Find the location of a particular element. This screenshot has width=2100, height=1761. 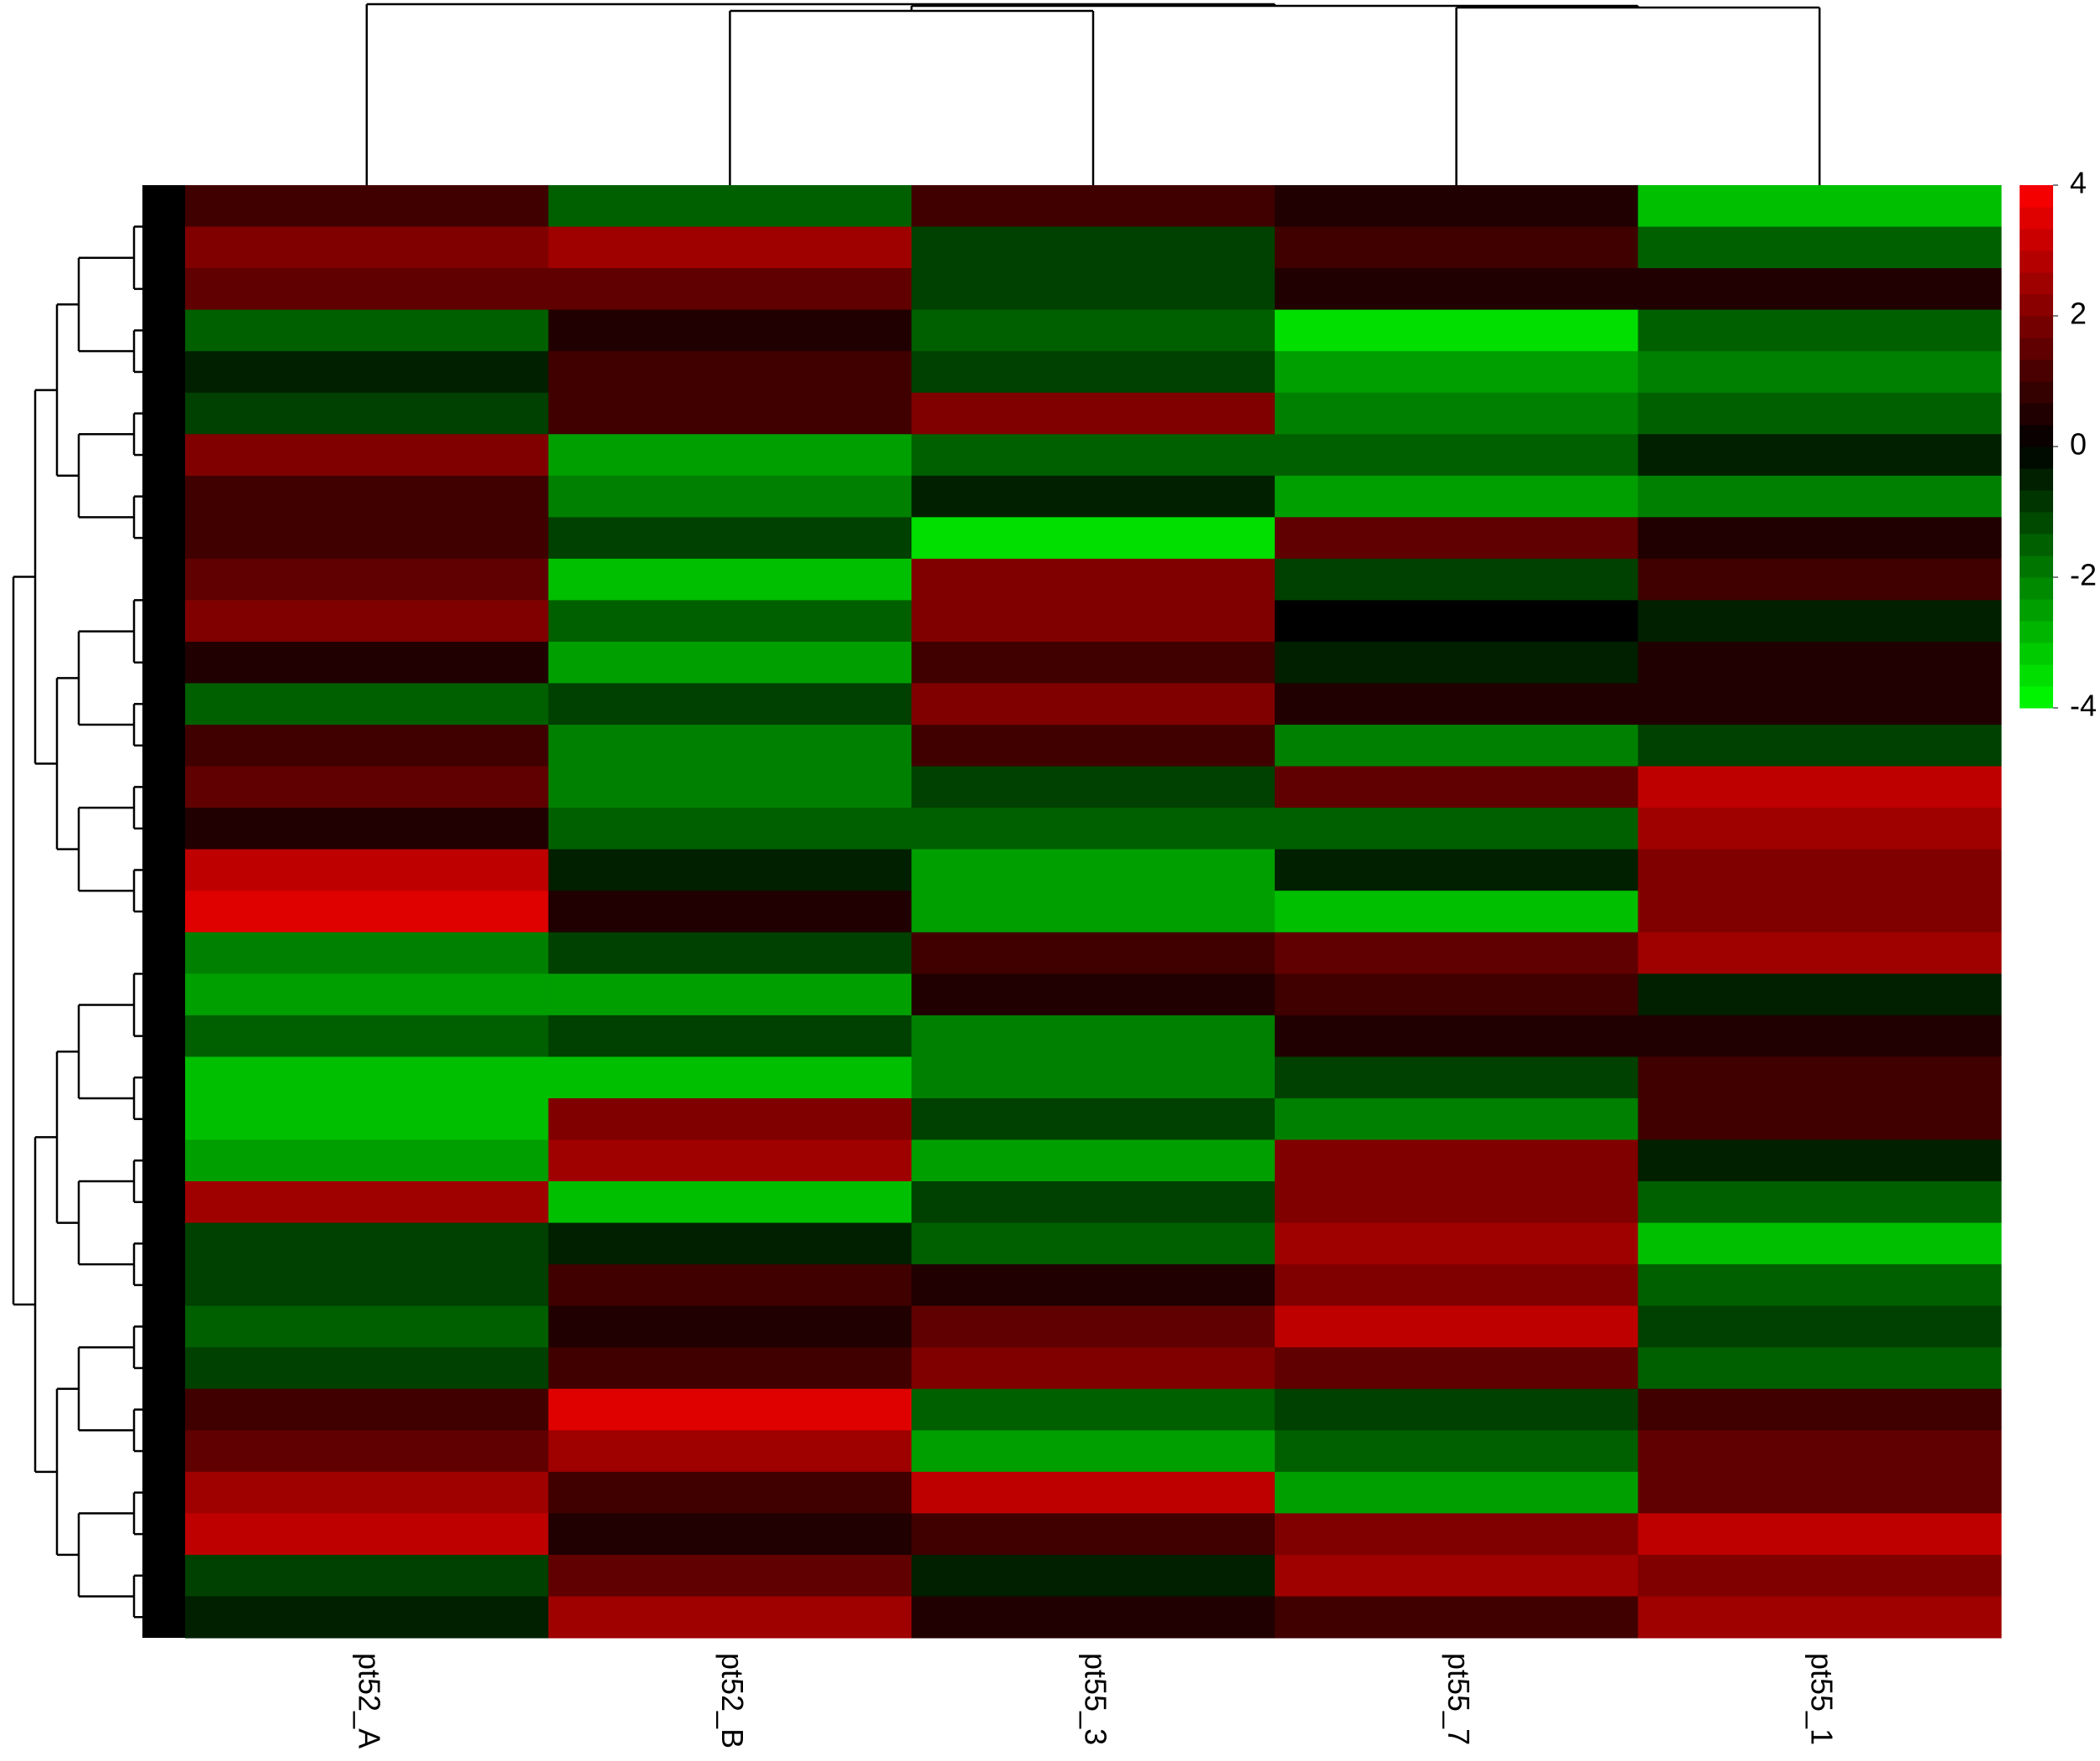

colorbar-tick-label: 4 is located at coordinates (2078, 183).